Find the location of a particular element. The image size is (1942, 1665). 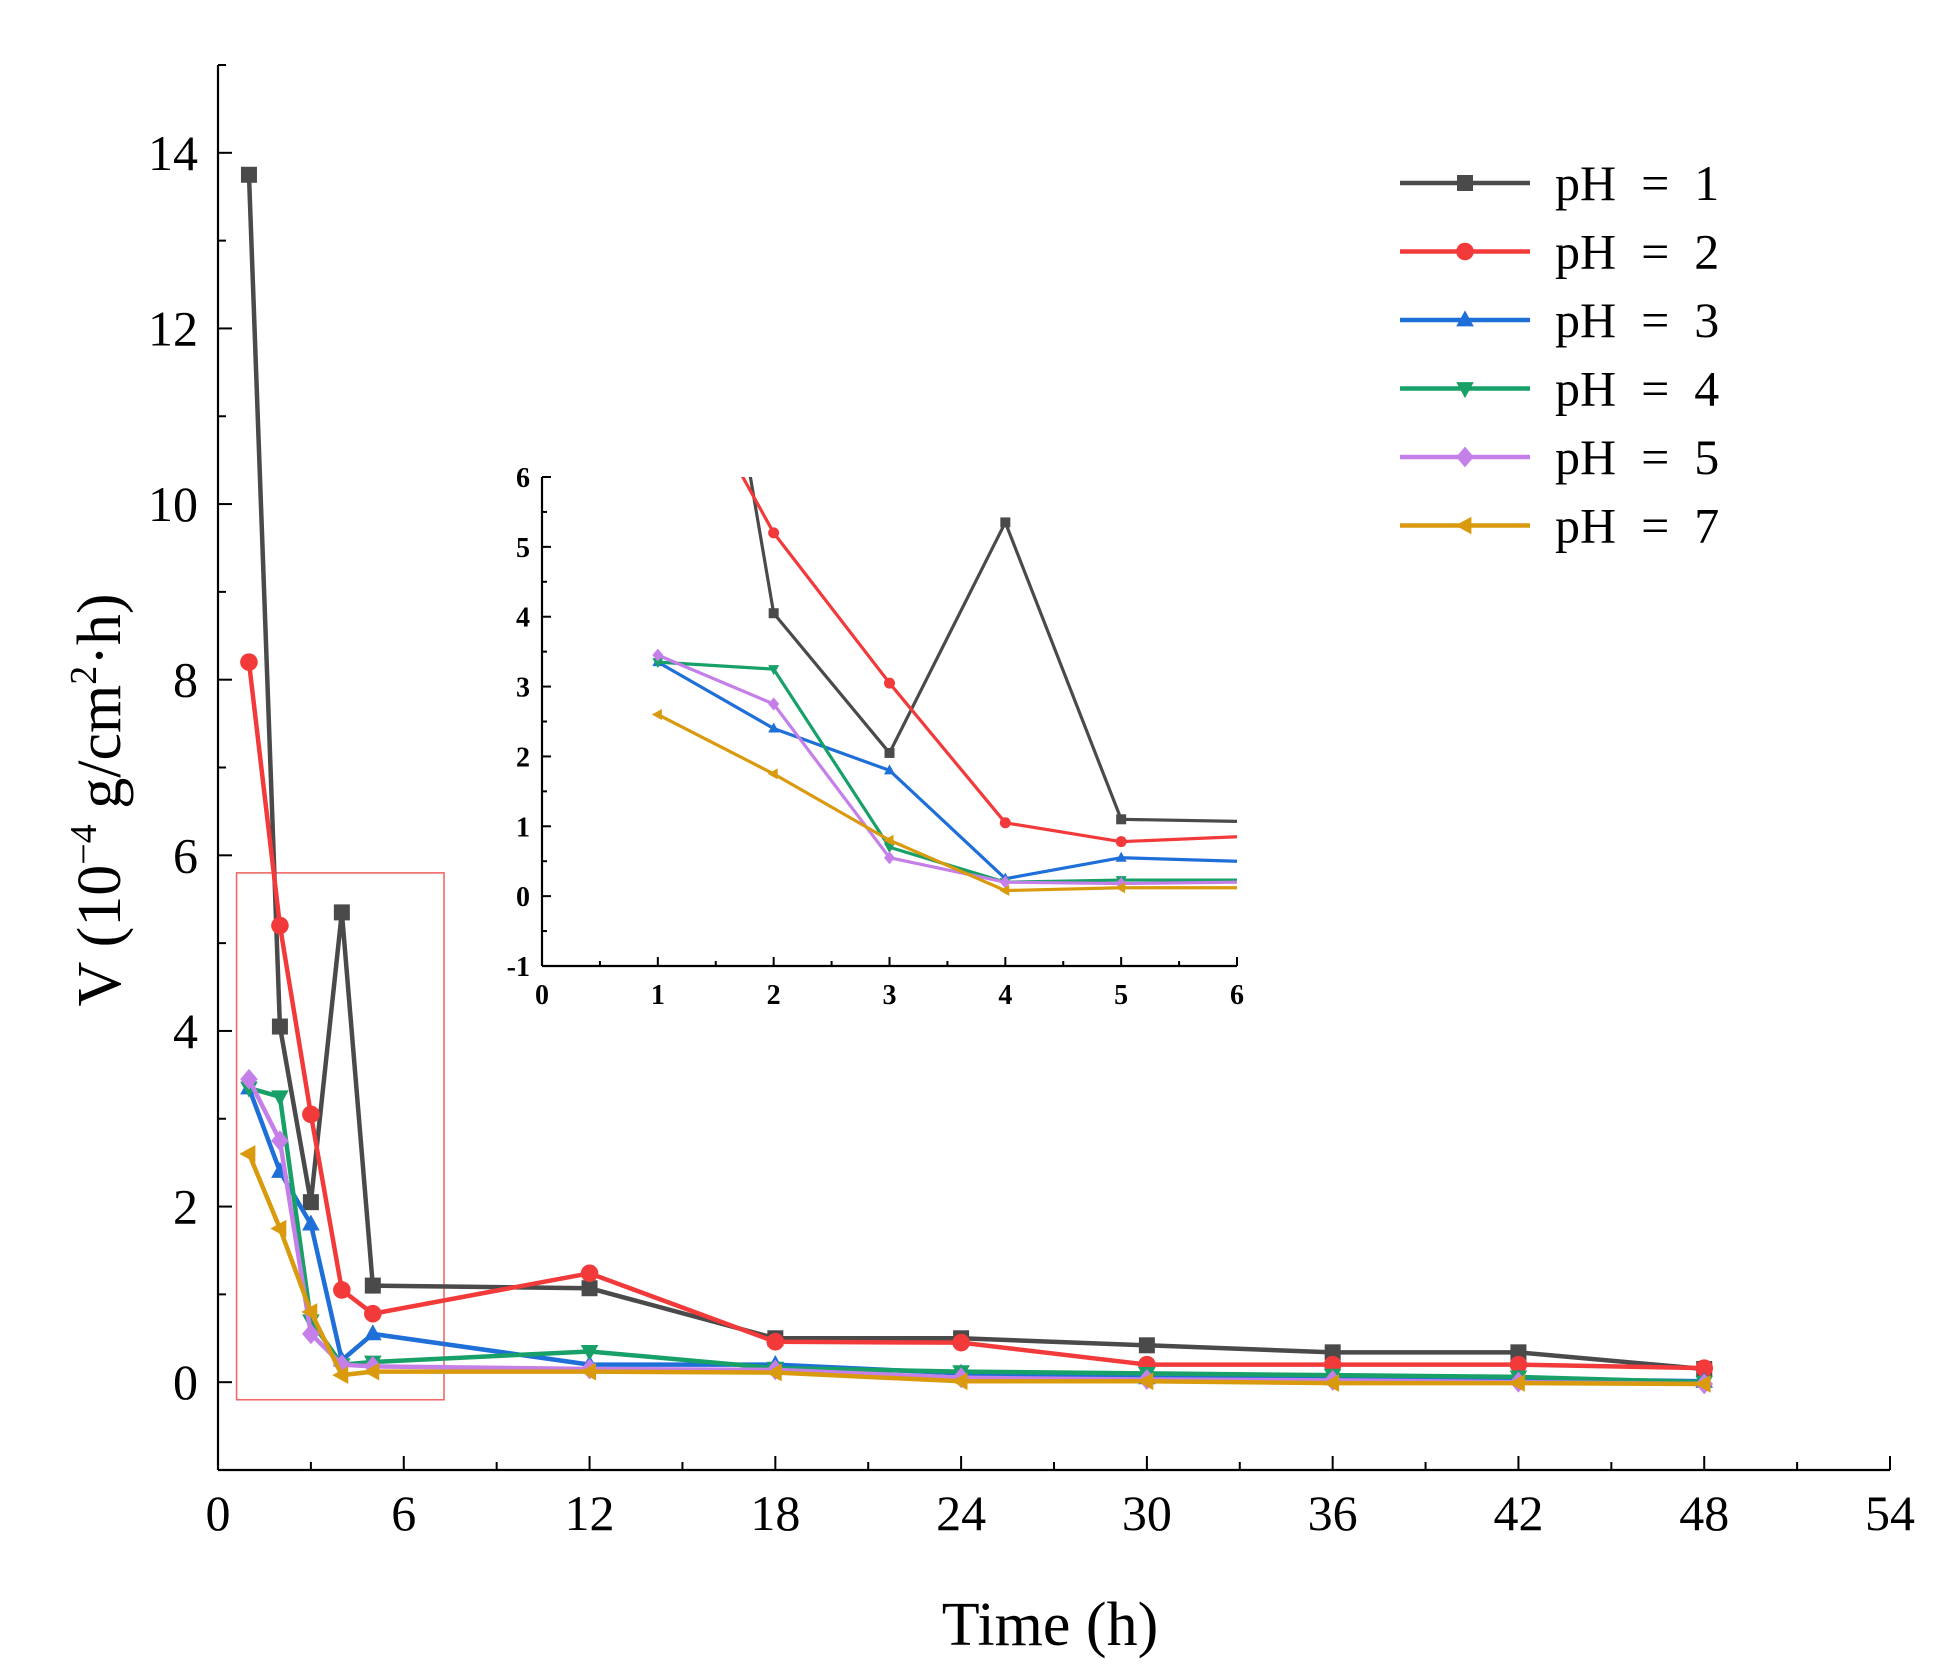

x-tick-label: 0 is located at coordinates (218, 1513).